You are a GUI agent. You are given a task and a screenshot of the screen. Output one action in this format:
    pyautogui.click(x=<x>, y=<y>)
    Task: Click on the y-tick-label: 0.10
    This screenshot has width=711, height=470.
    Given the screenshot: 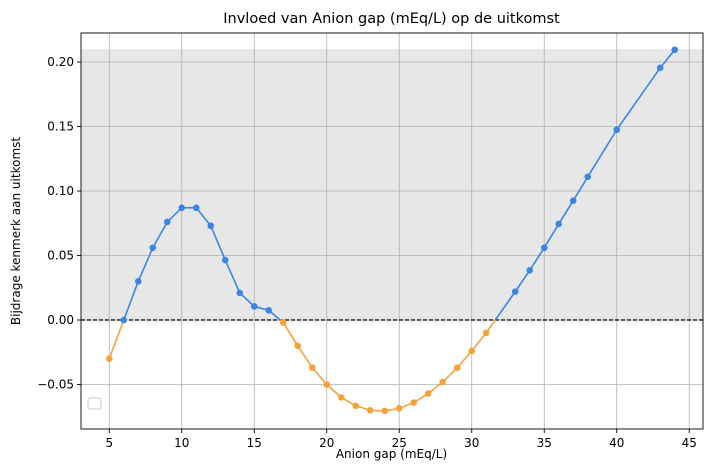 What is the action you would take?
    pyautogui.click(x=60, y=191)
    